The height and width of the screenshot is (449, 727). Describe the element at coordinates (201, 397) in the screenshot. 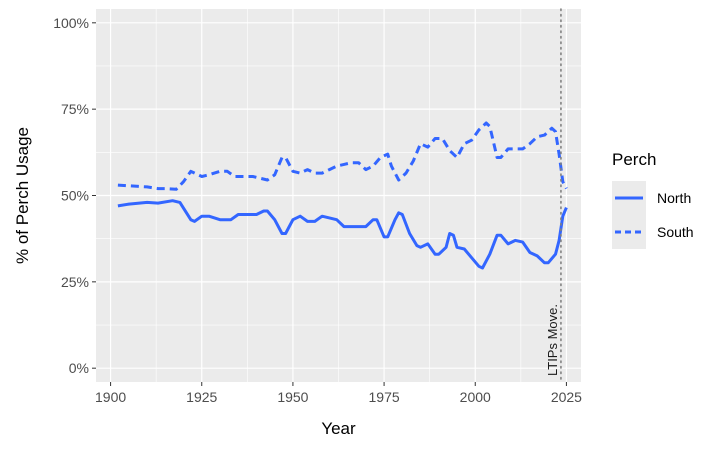

I see `x-tick-label: 1925` at that location.